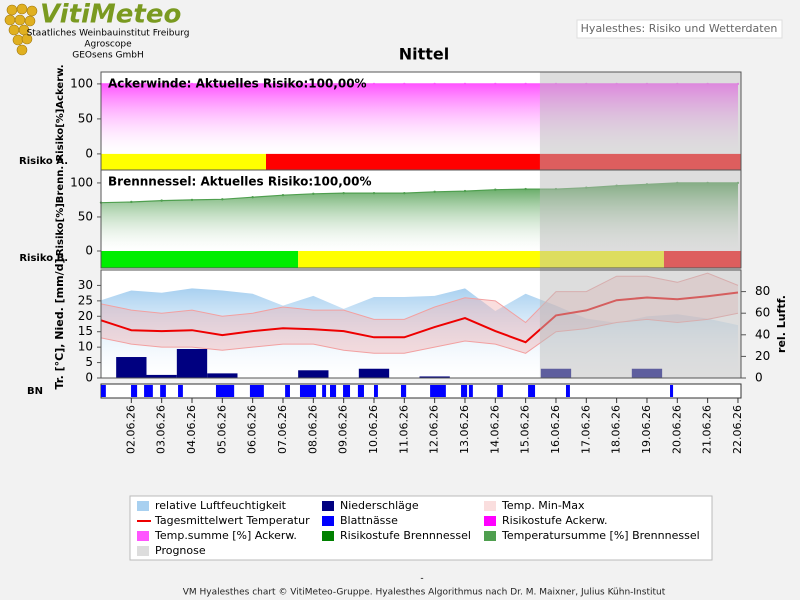 The image size is (800, 600). I want to click on legend-label: Risikostufe Ackerw., so click(554, 520).